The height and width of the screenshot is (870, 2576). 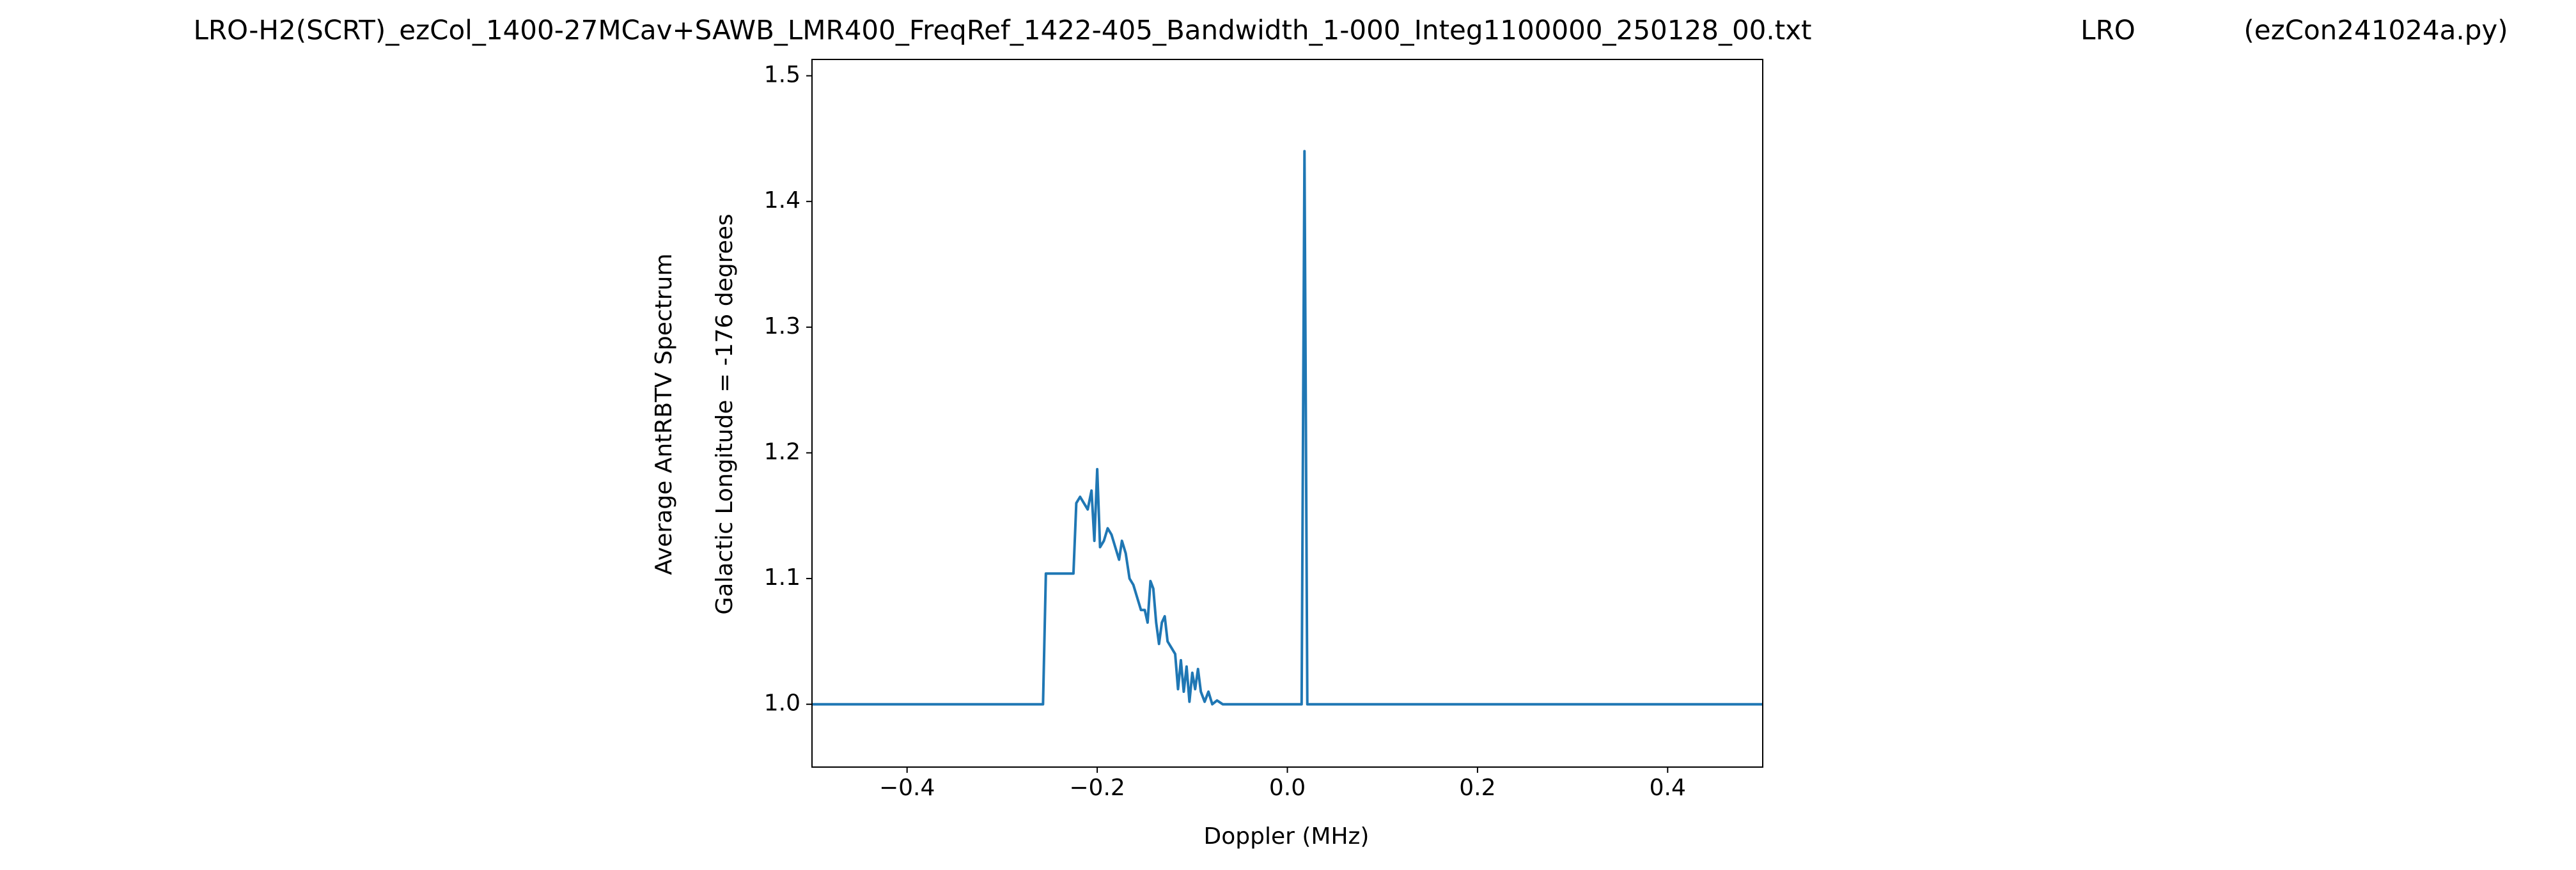 What do you see at coordinates (782, 326) in the screenshot?
I see `y-tick-label: 1.3` at bounding box center [782, 326].